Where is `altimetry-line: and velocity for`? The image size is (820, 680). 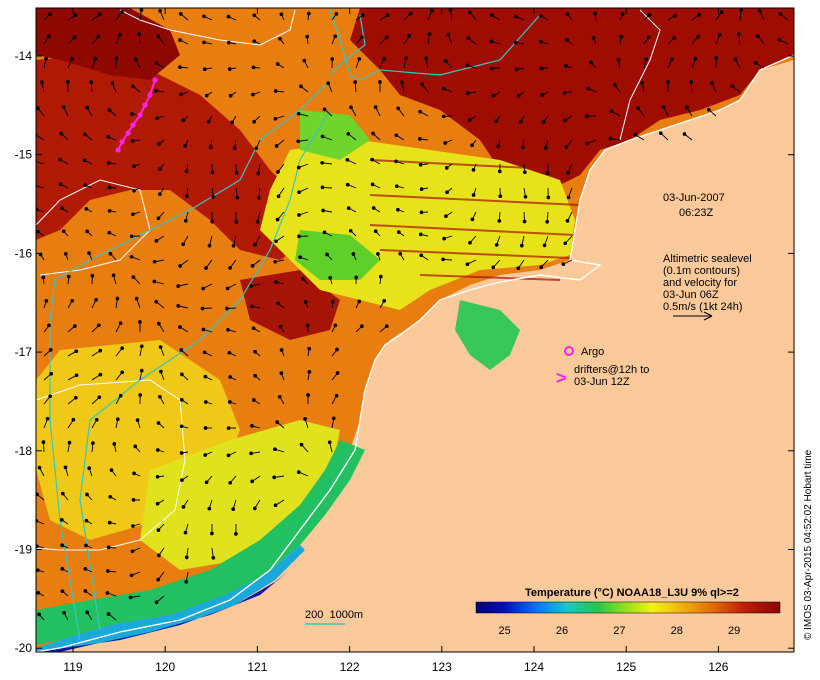
altimetry-line: and velocity for is located at coordinates (700, 283).